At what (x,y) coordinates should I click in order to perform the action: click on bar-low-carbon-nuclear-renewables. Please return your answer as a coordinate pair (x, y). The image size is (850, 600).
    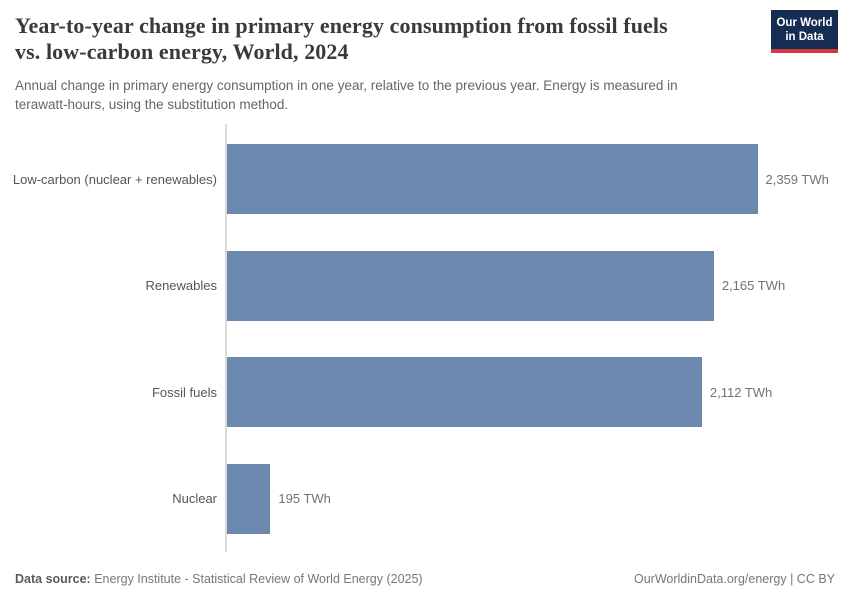
    Looking at the image, I should click on (492, 179).